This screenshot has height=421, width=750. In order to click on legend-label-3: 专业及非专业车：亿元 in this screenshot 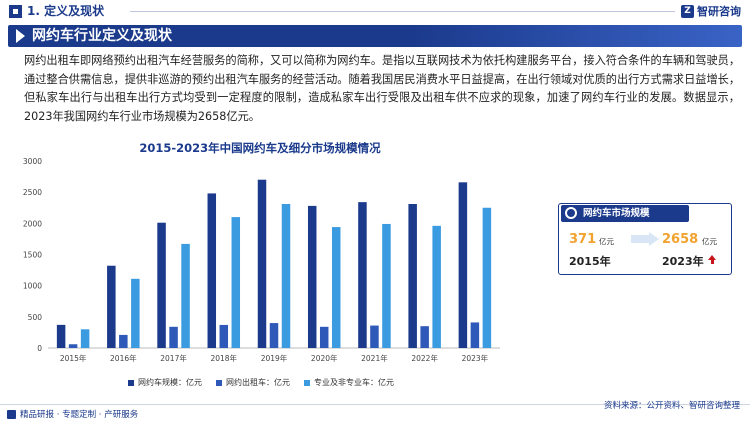, I will do `click(354, 382)`.